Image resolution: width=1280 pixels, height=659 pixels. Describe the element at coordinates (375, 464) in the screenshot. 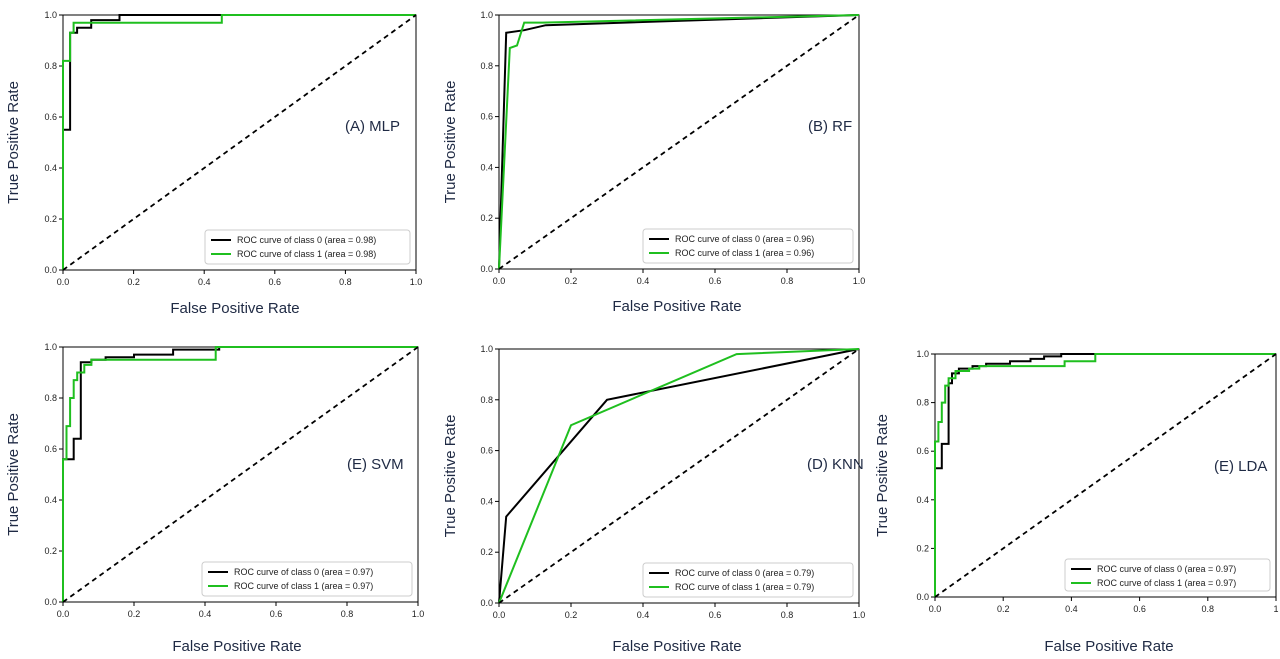

I see `panel-title: (E) SVM` at that location.